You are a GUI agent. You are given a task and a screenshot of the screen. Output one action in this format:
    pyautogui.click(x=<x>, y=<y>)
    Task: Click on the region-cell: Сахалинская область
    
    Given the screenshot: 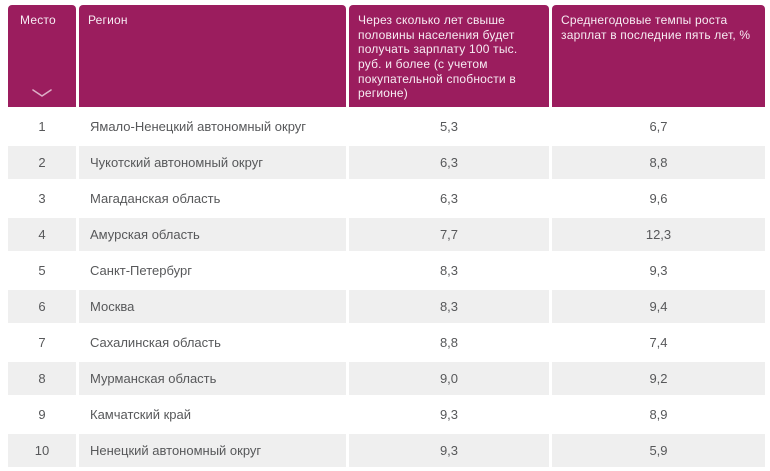 What is the action you would take?
    pyautogui.click(x=212, y=342)
    